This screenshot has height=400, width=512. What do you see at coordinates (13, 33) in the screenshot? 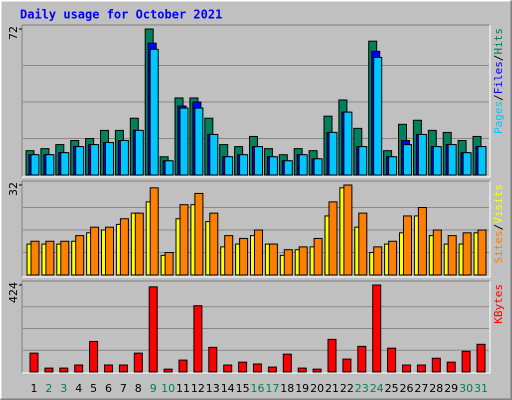
I see `y-tick-label: 72` at bounding box center [13, 33].